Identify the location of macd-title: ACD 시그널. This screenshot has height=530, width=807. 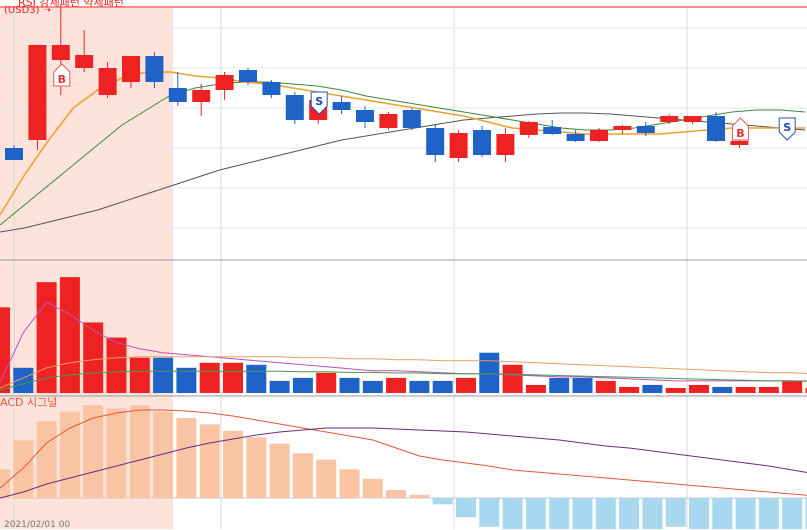
(28, 402).